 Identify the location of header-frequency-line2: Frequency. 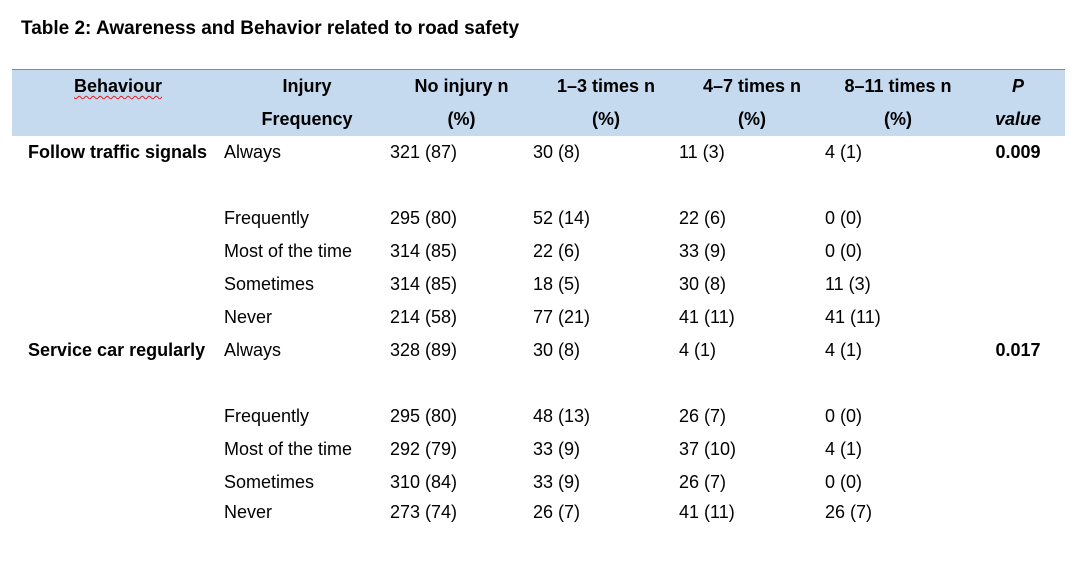
(307, 119).